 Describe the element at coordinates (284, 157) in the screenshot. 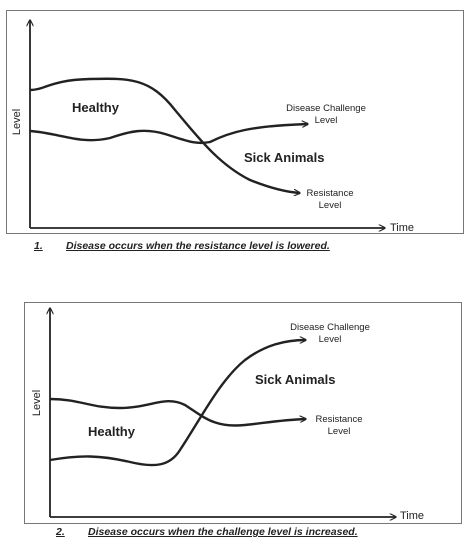

I see `diagram-1-sick-label: Sick Animals` at that location.